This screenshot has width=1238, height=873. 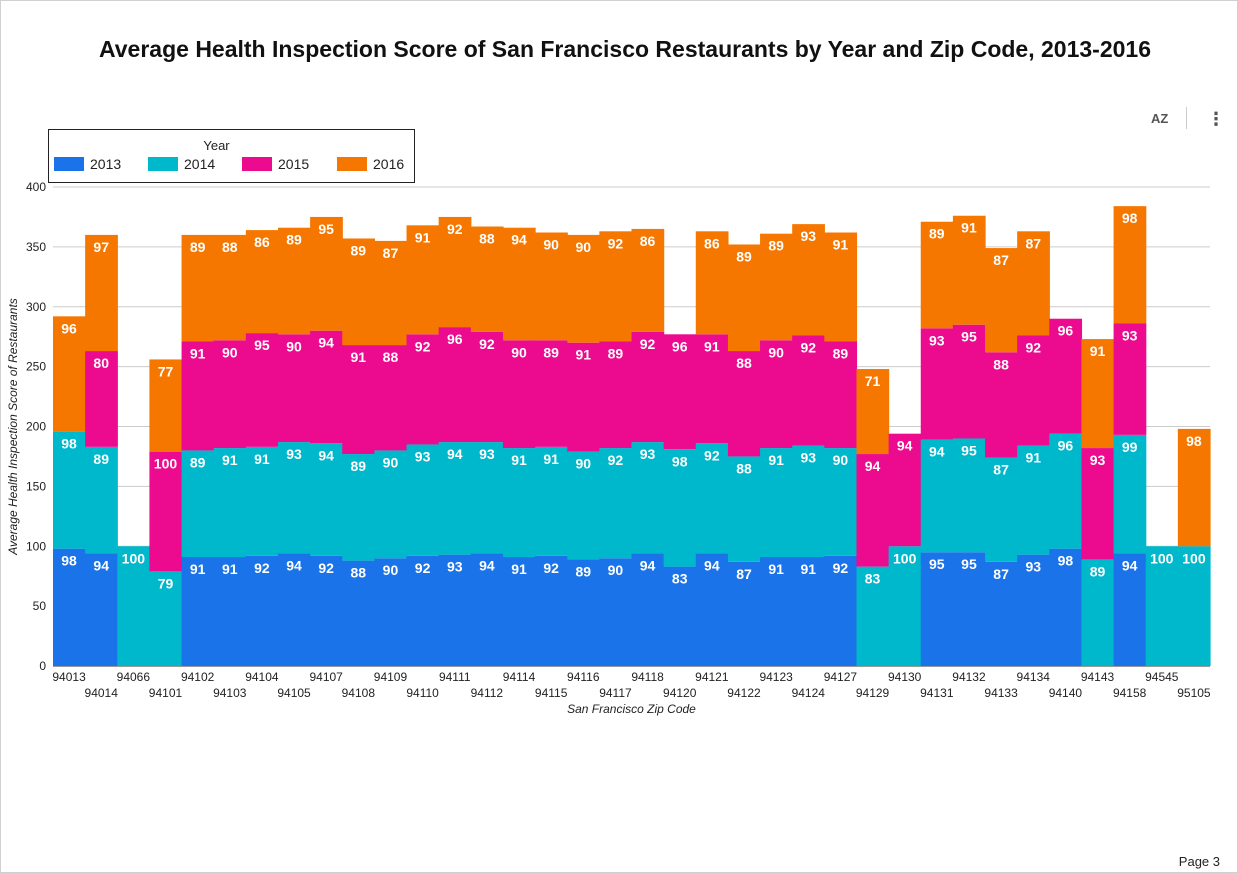 What do you see at coordinates (275, 164) in the screenshot?
I see `legend-item-2015: 2015` at bounding box center [275, 164].